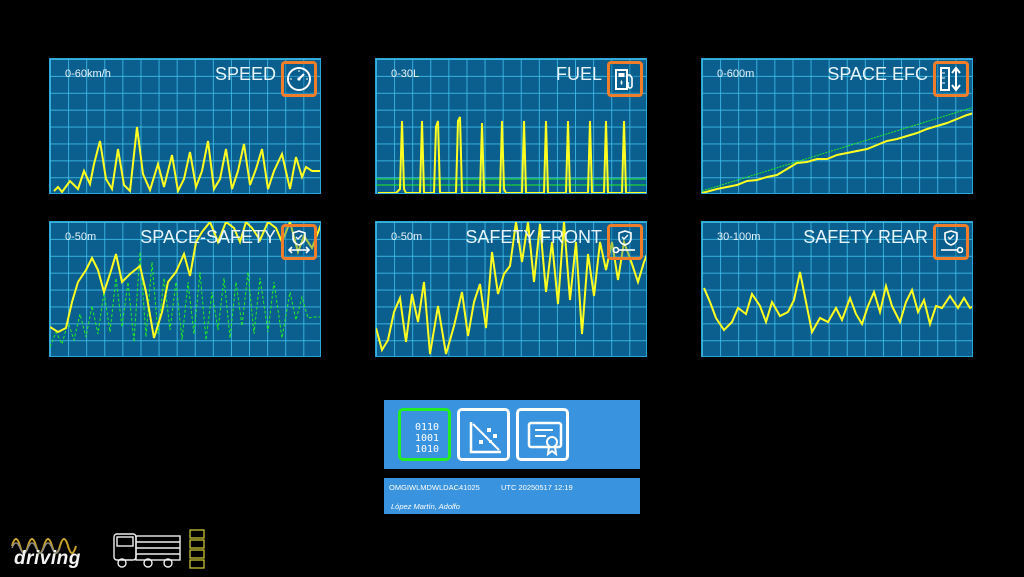 Image resolution: width=1024 pixels, height=577 pixels. I want to click on space-safety-panel: 0-50m SPACE-SAFETY, so click(185, 289).